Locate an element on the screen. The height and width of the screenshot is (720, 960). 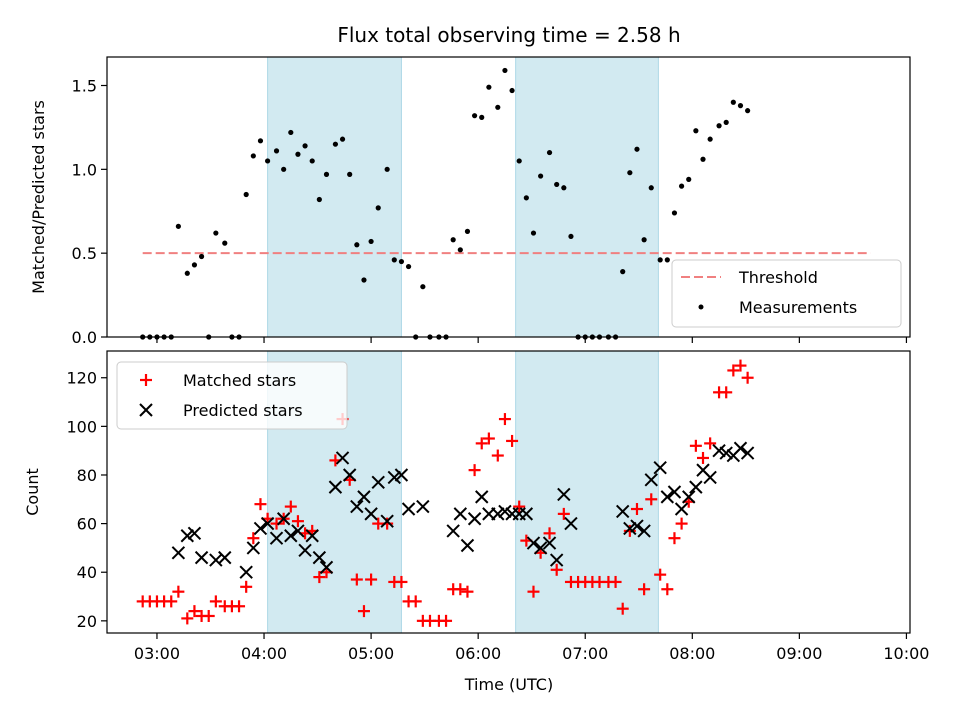
bottom-y-axis-label: Count is located at coordinates (32, 492).